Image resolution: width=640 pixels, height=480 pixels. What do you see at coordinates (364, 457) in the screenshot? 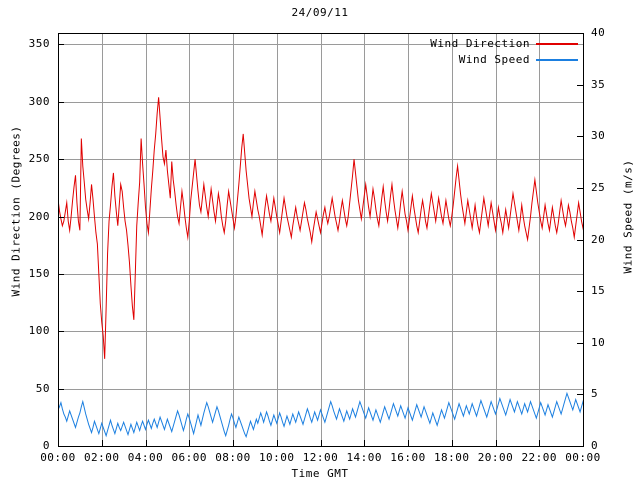
I see `x-axis-tick-label: 14:00` at bounding box center [364, 457].